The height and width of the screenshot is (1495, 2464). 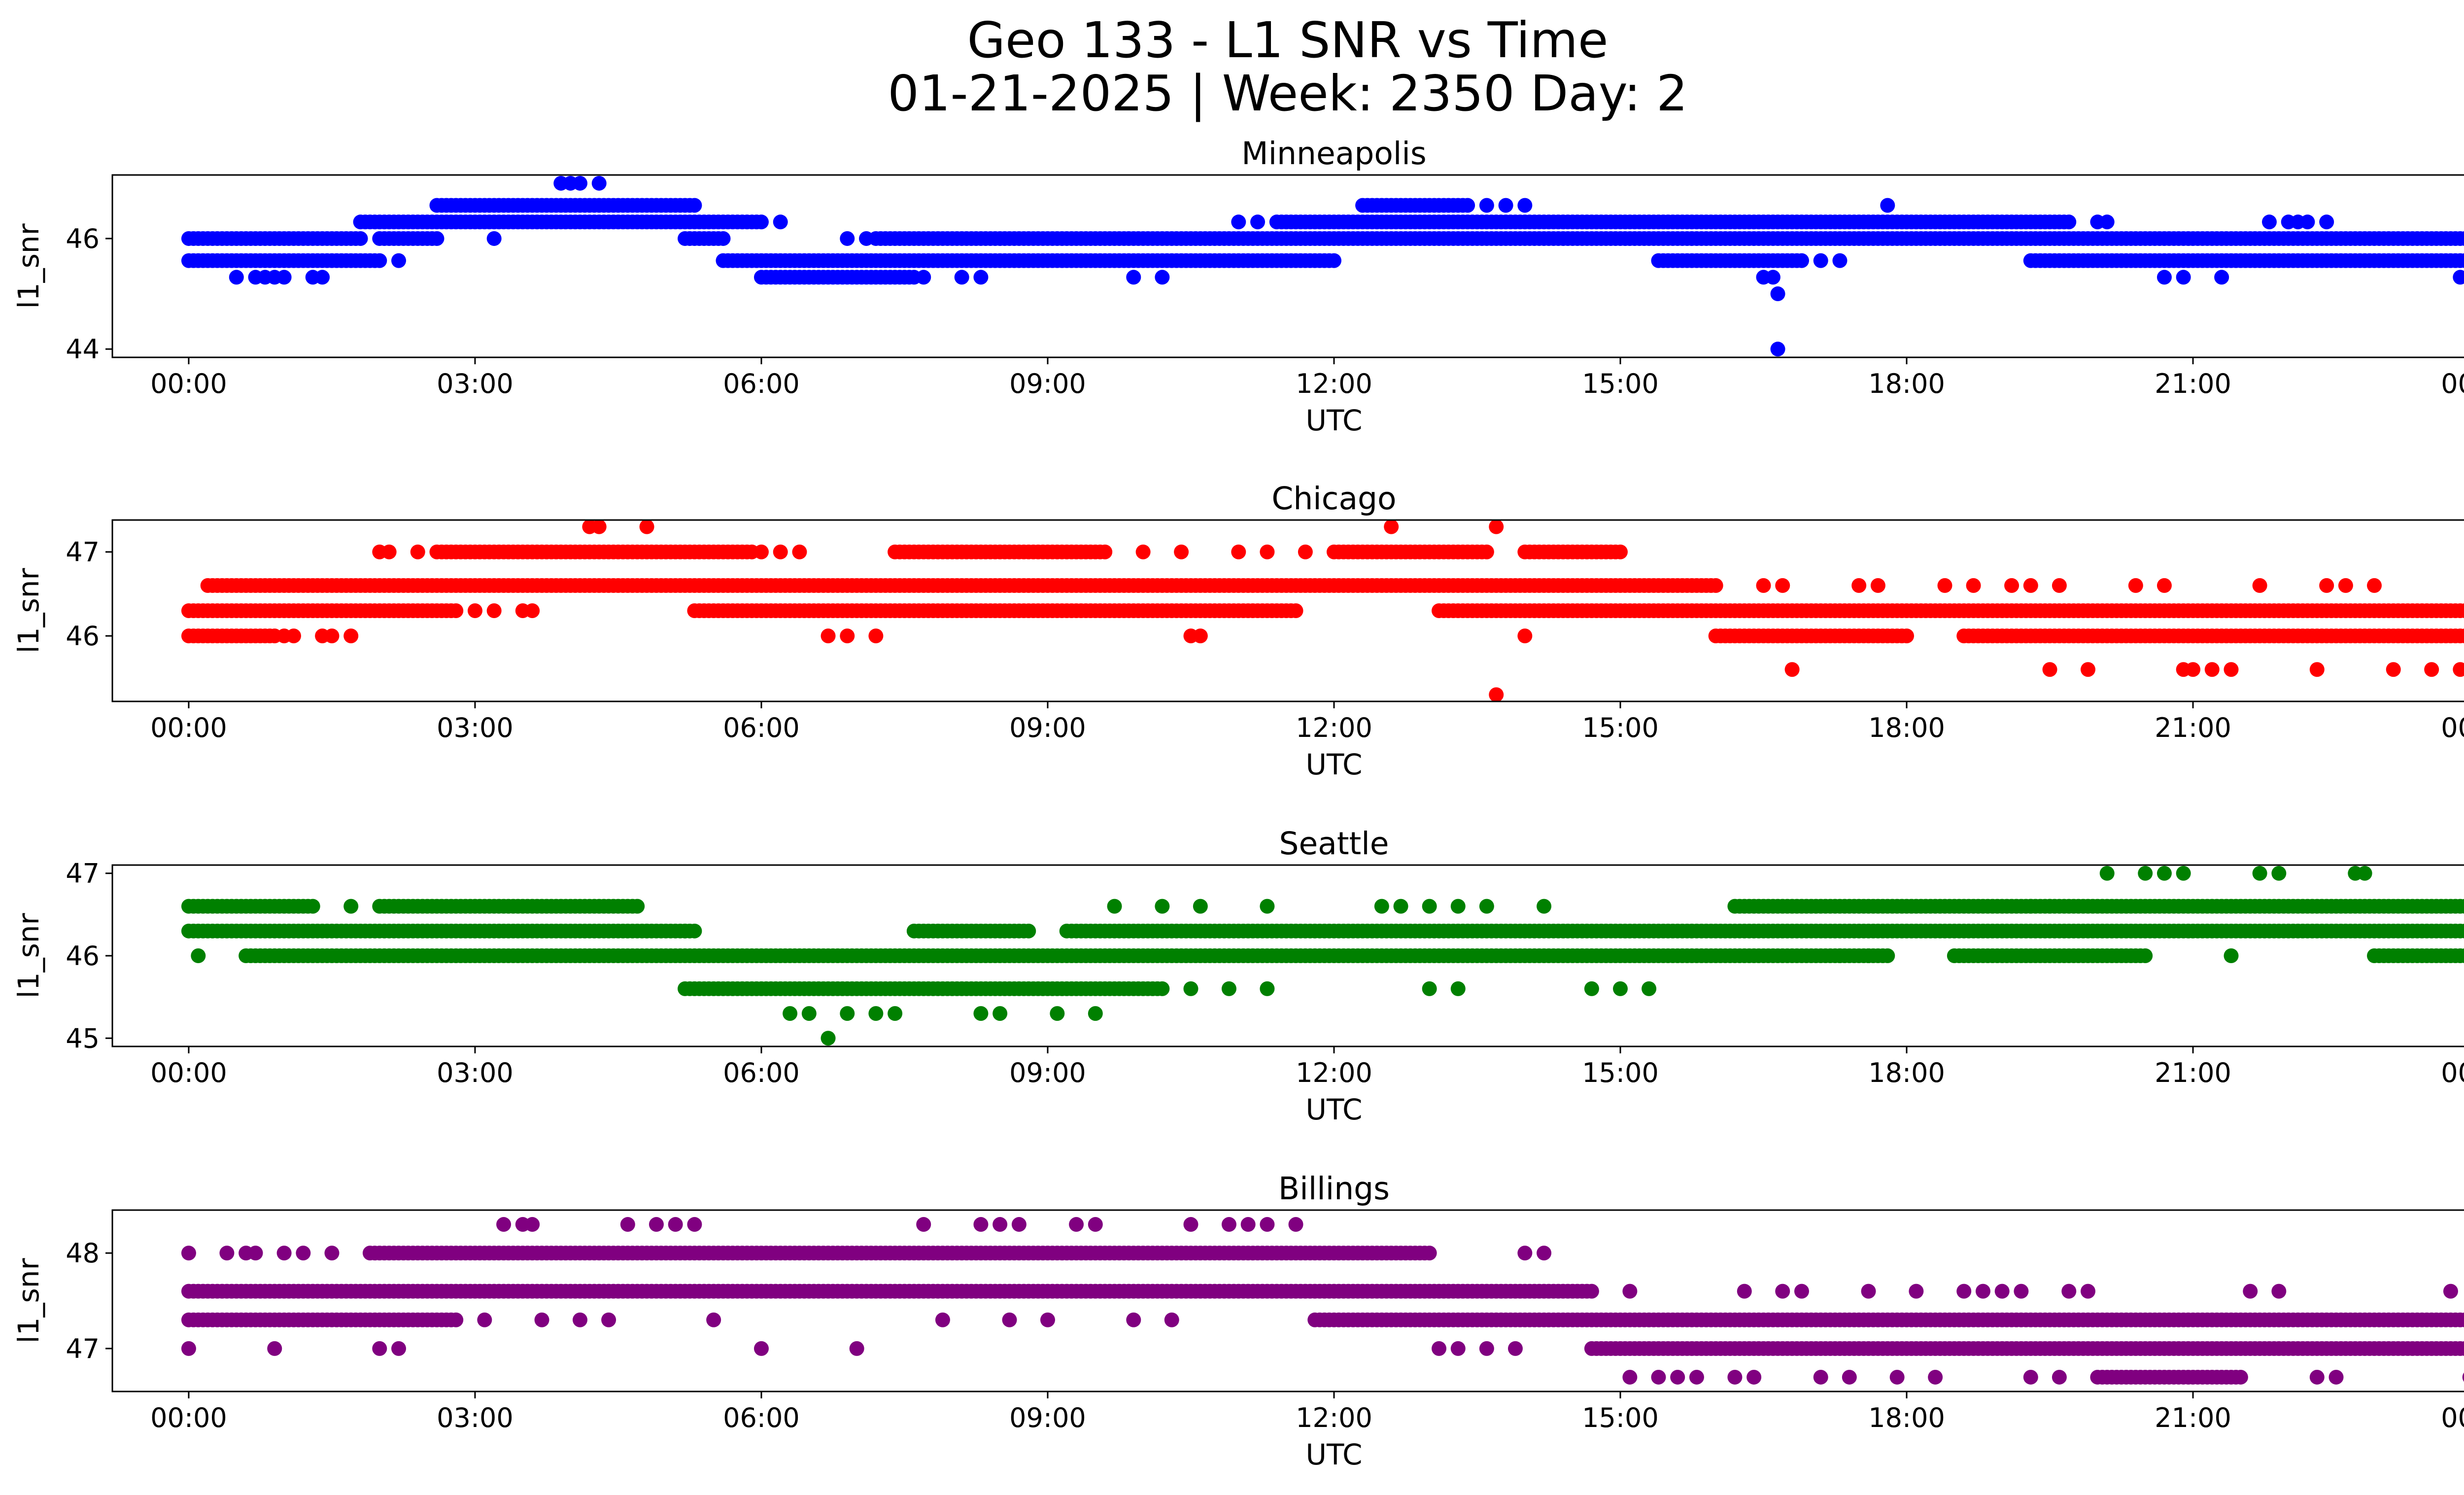 What do you see at coordinates (28, 266) in the screenshot?
I see `y-axis-label: l1_snr` at bounding box center [28, 266].